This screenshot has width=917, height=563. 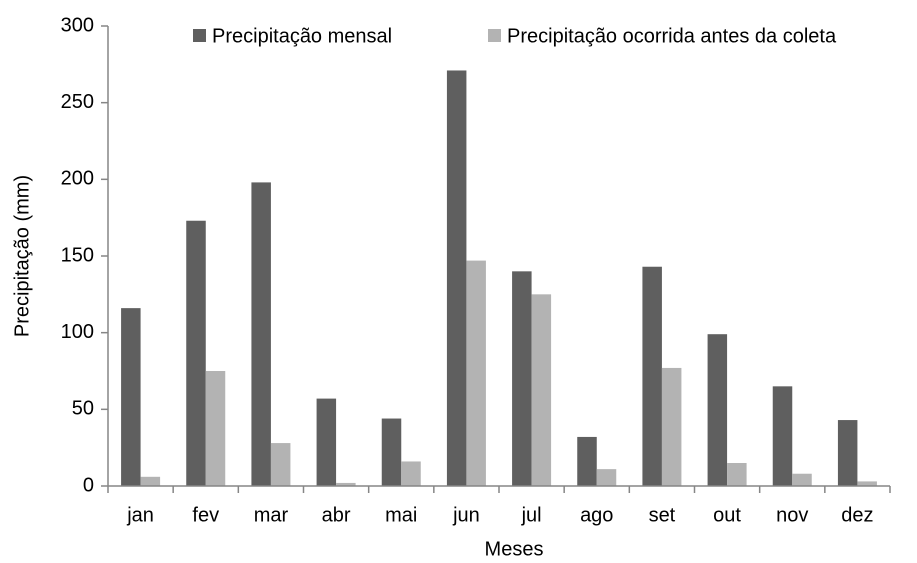 I want to click on y-axis-label: Precipitação (mm), so click(x=22, y=256).